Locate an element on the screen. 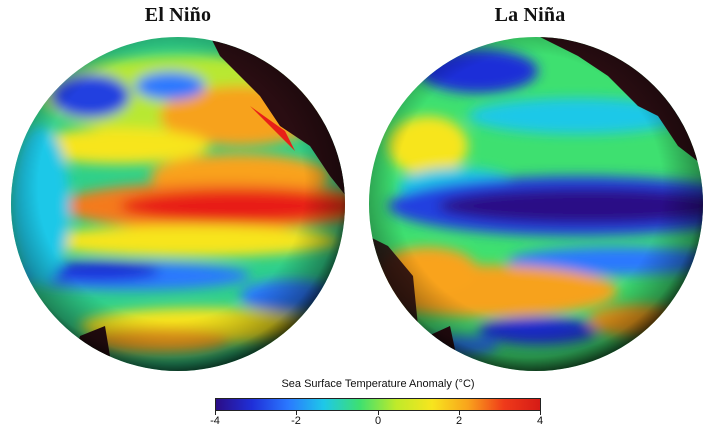 The height and width of the screenshot is (434, 716). temperature-colorbar is located at coordinates (378, 404).